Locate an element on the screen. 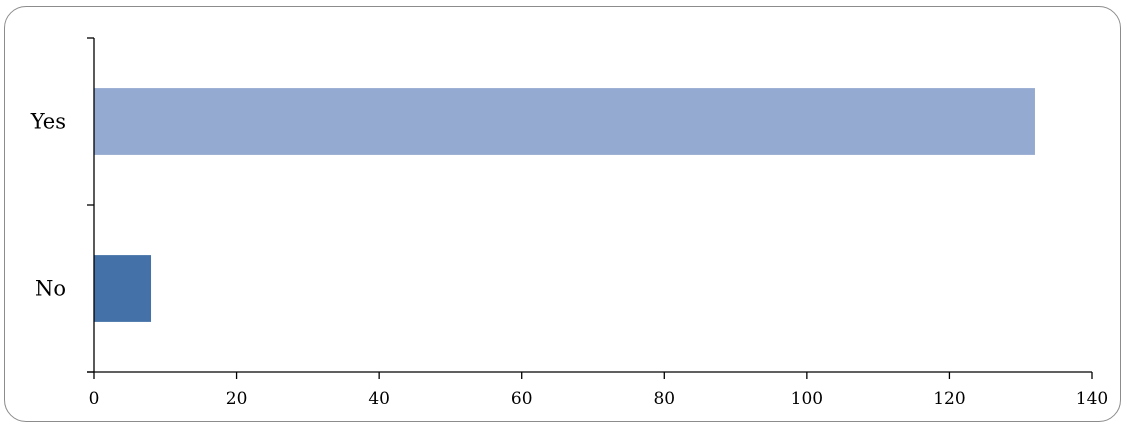 Image resolution: width=1127 pixels, height=428 pixels. bar-yes is located at coordinates (564, 121).